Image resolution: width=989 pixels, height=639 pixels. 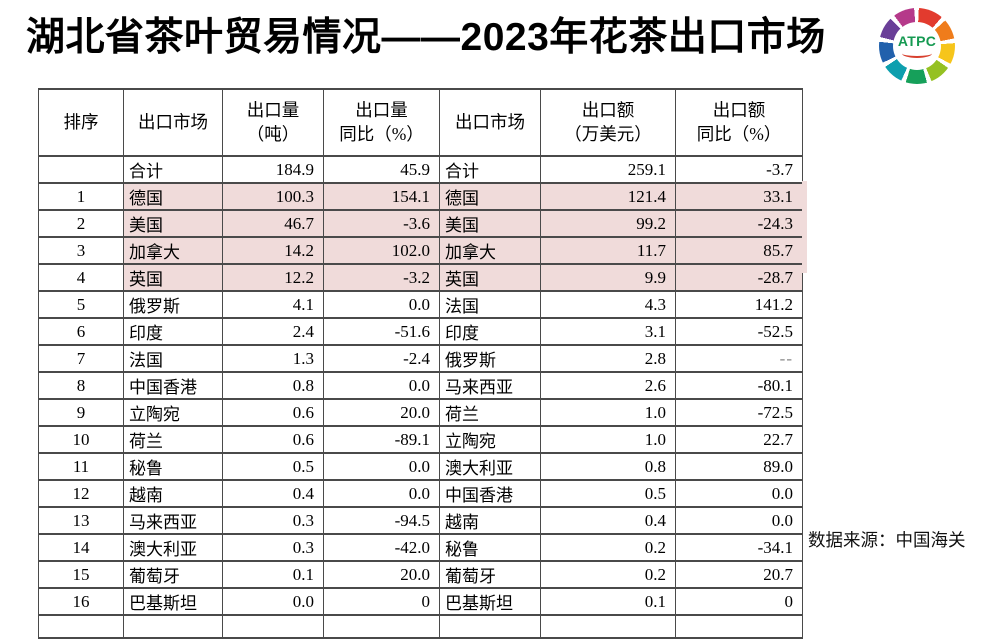 I want to click on table-row: 3 加拿大 14.2 102.0 加拿大 11.7 85.7, so click(x=420, y=250).